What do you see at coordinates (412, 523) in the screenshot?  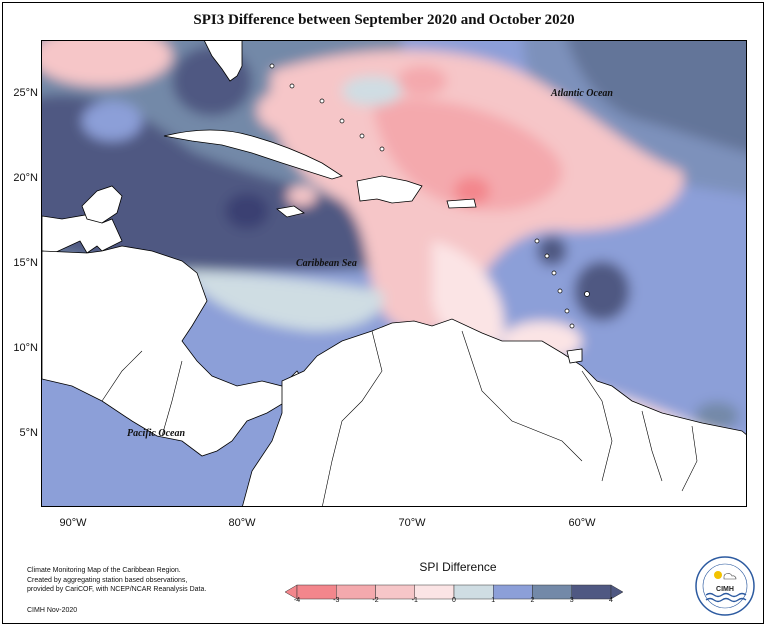 I see `lon-label-70w: 70°W` at bounding box center [412, 523].